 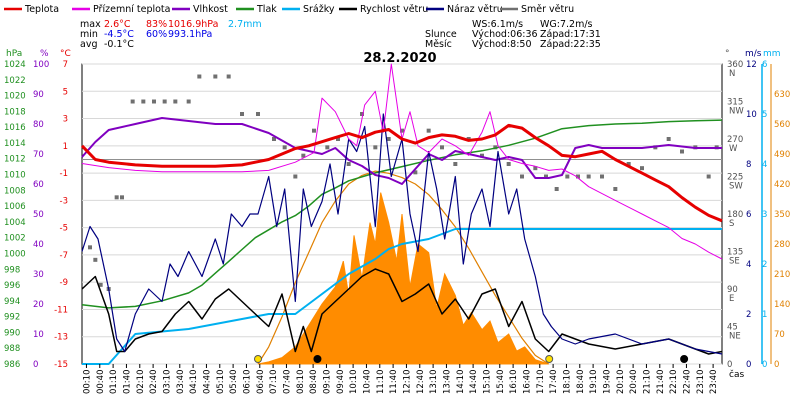 I want to click on pct-tick: 40, so click(x=38, y=245).